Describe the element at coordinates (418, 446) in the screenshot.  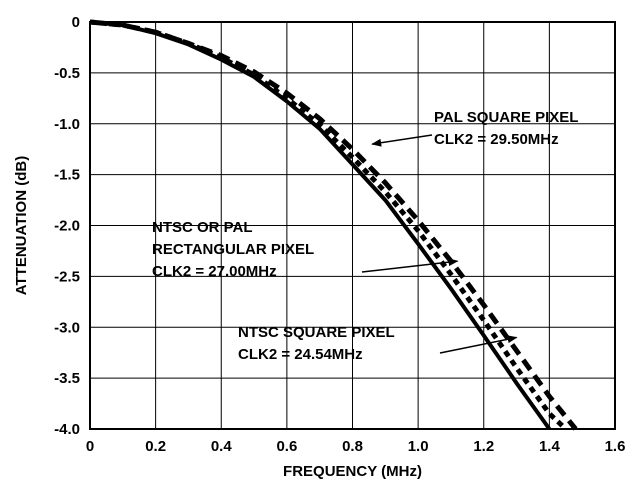
I see `x-tick-label: 1.0` at that location.